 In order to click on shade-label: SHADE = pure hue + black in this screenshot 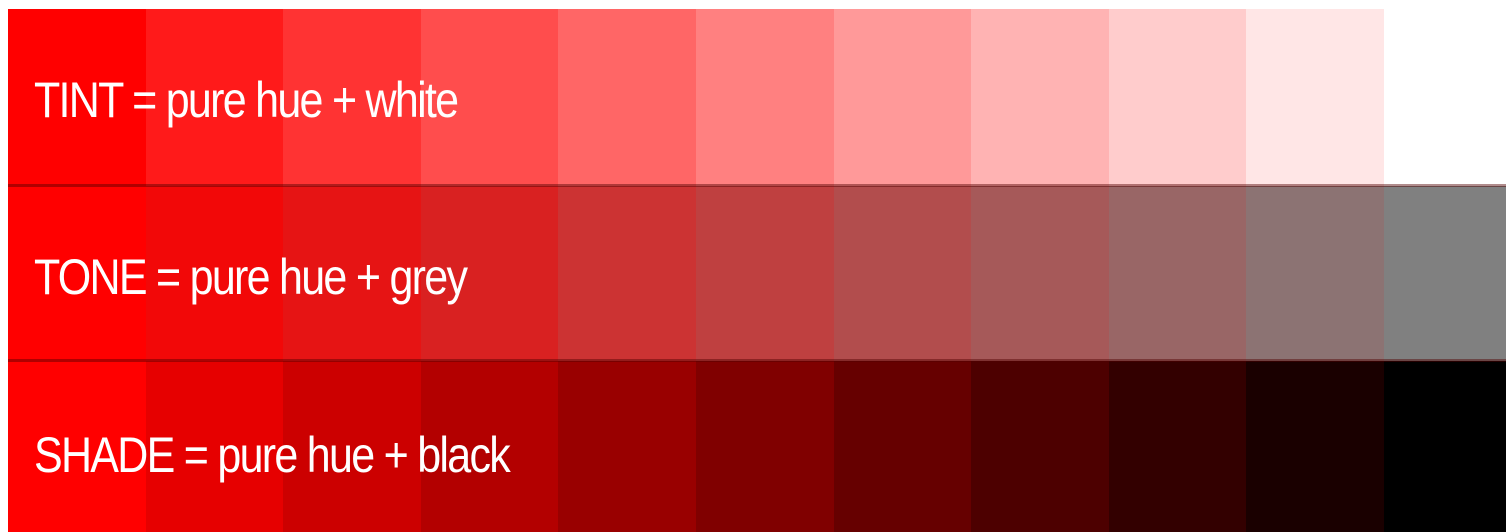, I will do `click(272, 455)`.